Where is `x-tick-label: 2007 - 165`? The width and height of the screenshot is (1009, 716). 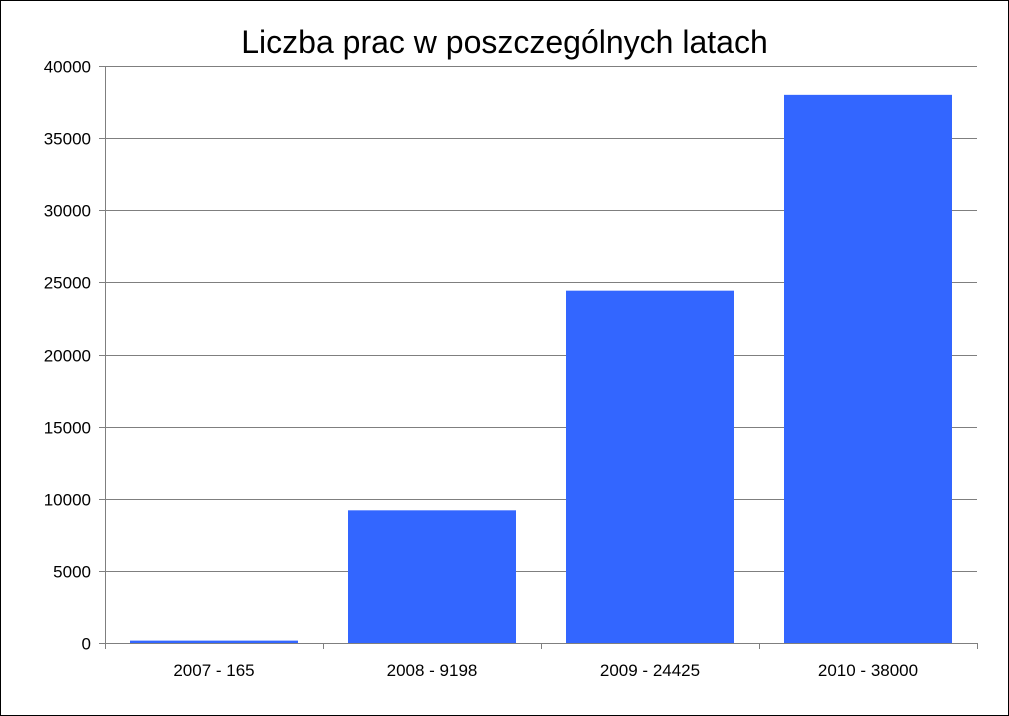 x-tick-label: 2007 - 165 is located at coordinates (213, 670).